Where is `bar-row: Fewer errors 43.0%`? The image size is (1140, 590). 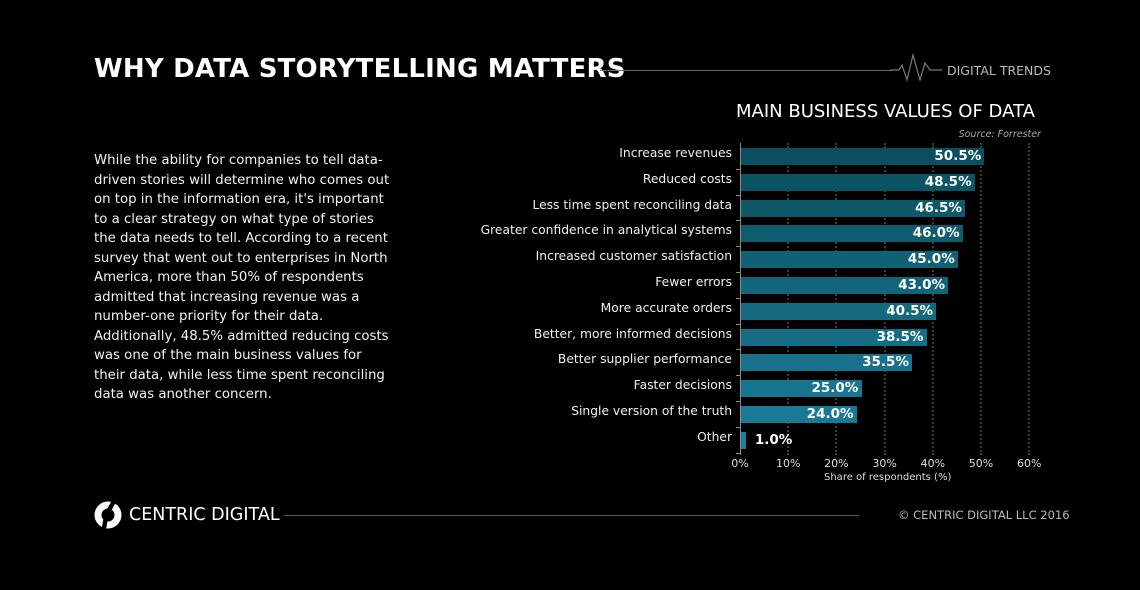
bar-row: Fewer errors 43.0% is located at coordinates (842, 285).